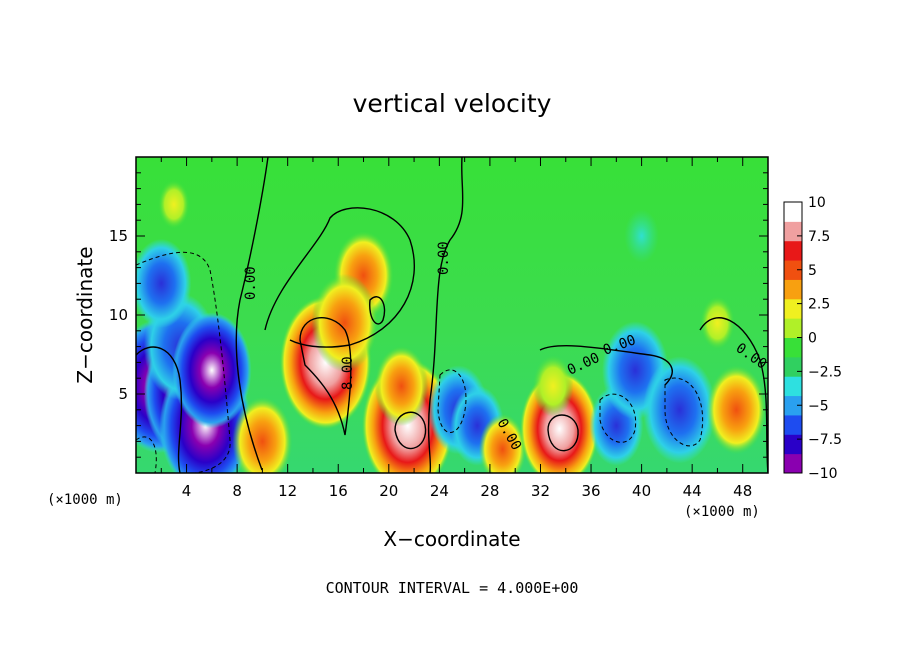 The width and height of the screenshot is (904, 654). Describe the element at coordinates (823, 474) in the screenshot. I see `colorbar-tick-label: −10` at that location.